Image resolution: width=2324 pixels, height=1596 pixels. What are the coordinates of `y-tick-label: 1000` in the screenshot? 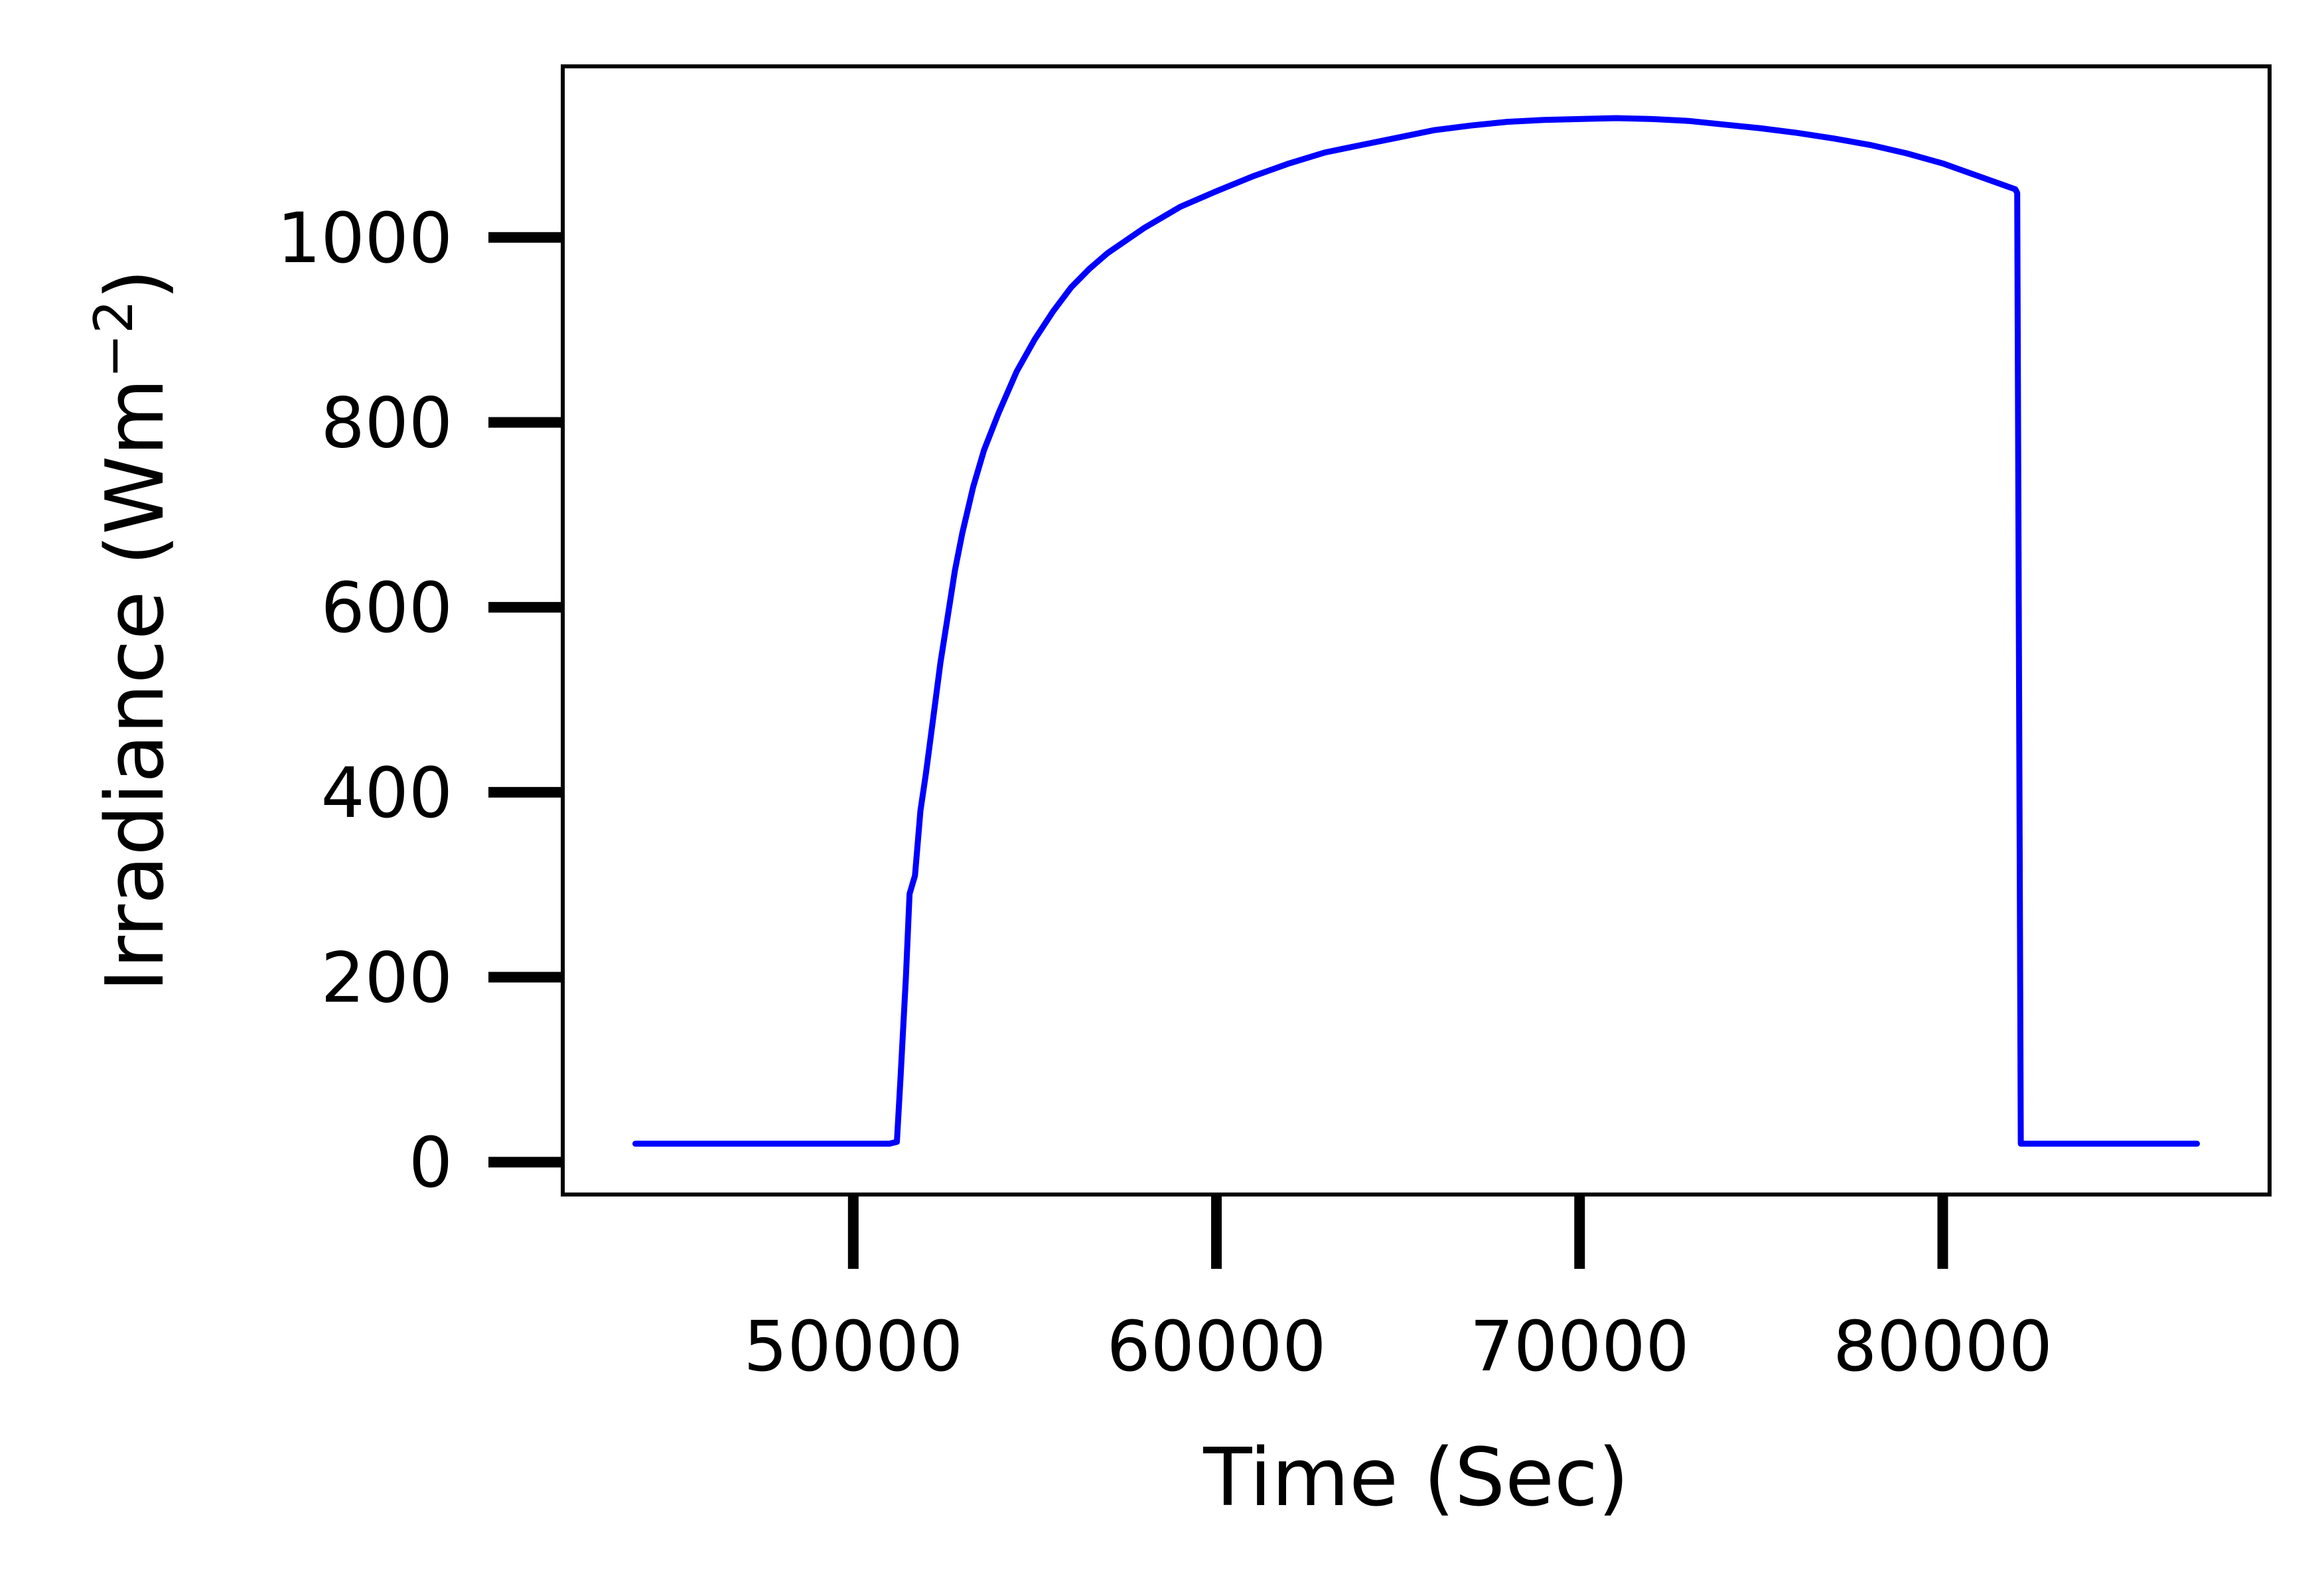 It's located at (365, 239).